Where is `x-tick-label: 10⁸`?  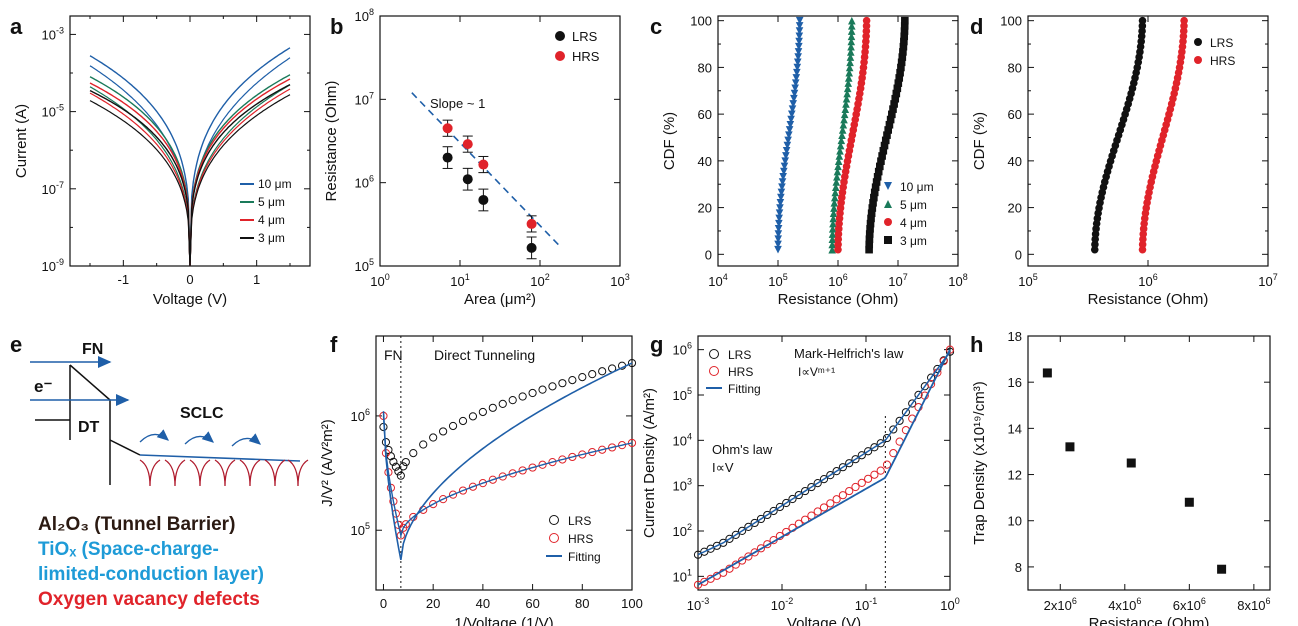 x-tick-label: 10⁸ is located at coordinates (957, 280).